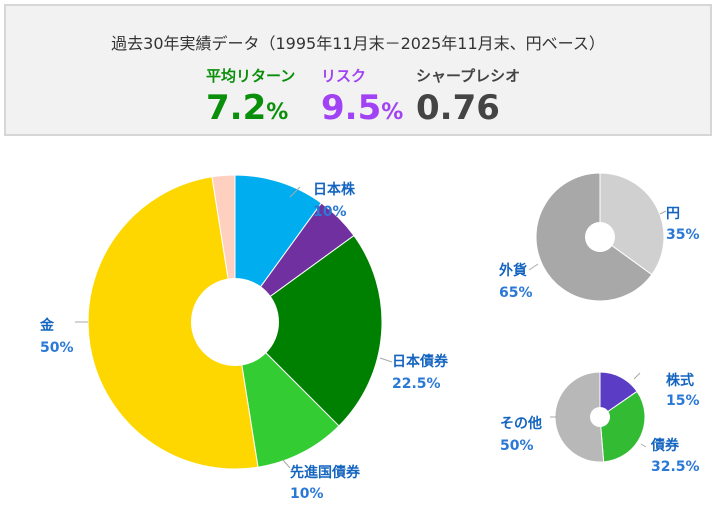  What do you see at coordinates (513, 270) in the screenshot?
I see `chart-2-label-2: 外貨` at bounding box center [513, 270].